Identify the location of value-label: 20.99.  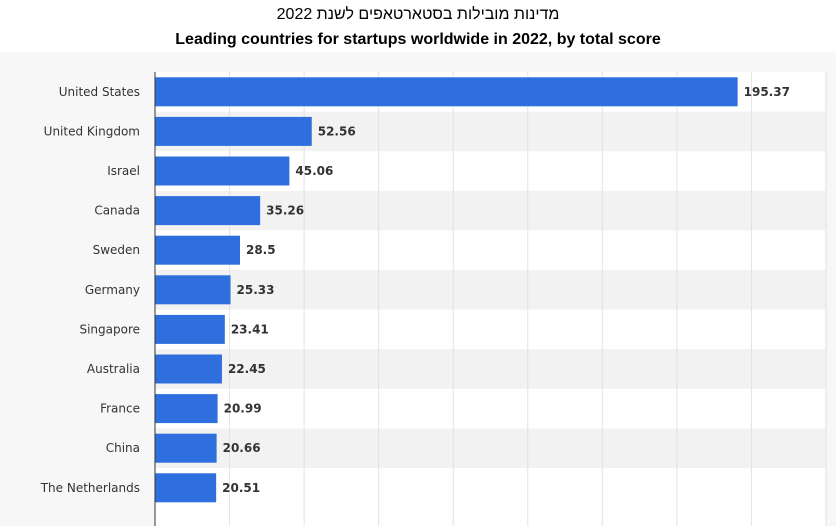
(243, 409).